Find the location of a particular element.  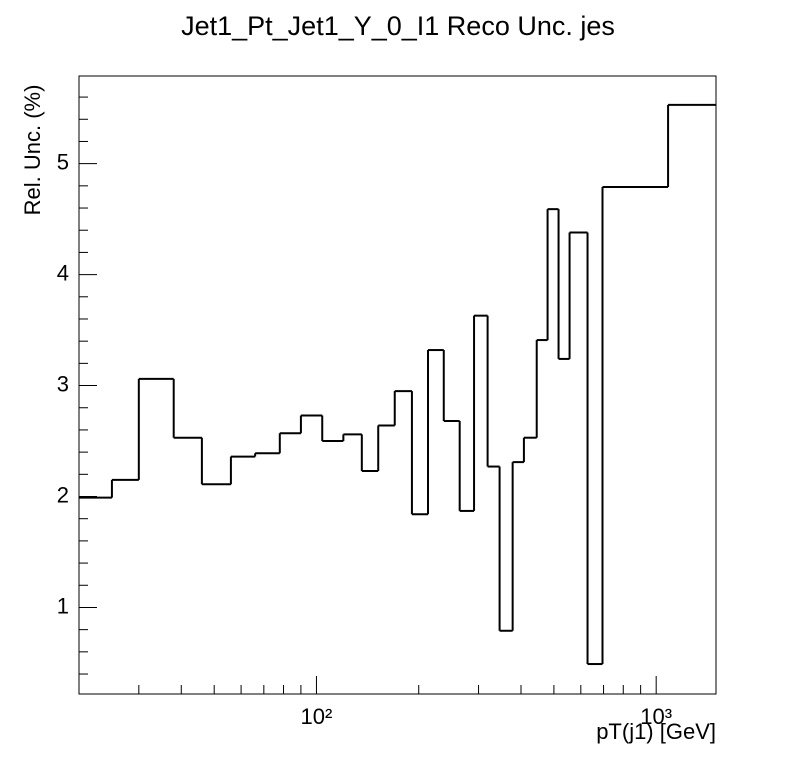

y-tick-label: 2 is located at coordinates (63, 494).